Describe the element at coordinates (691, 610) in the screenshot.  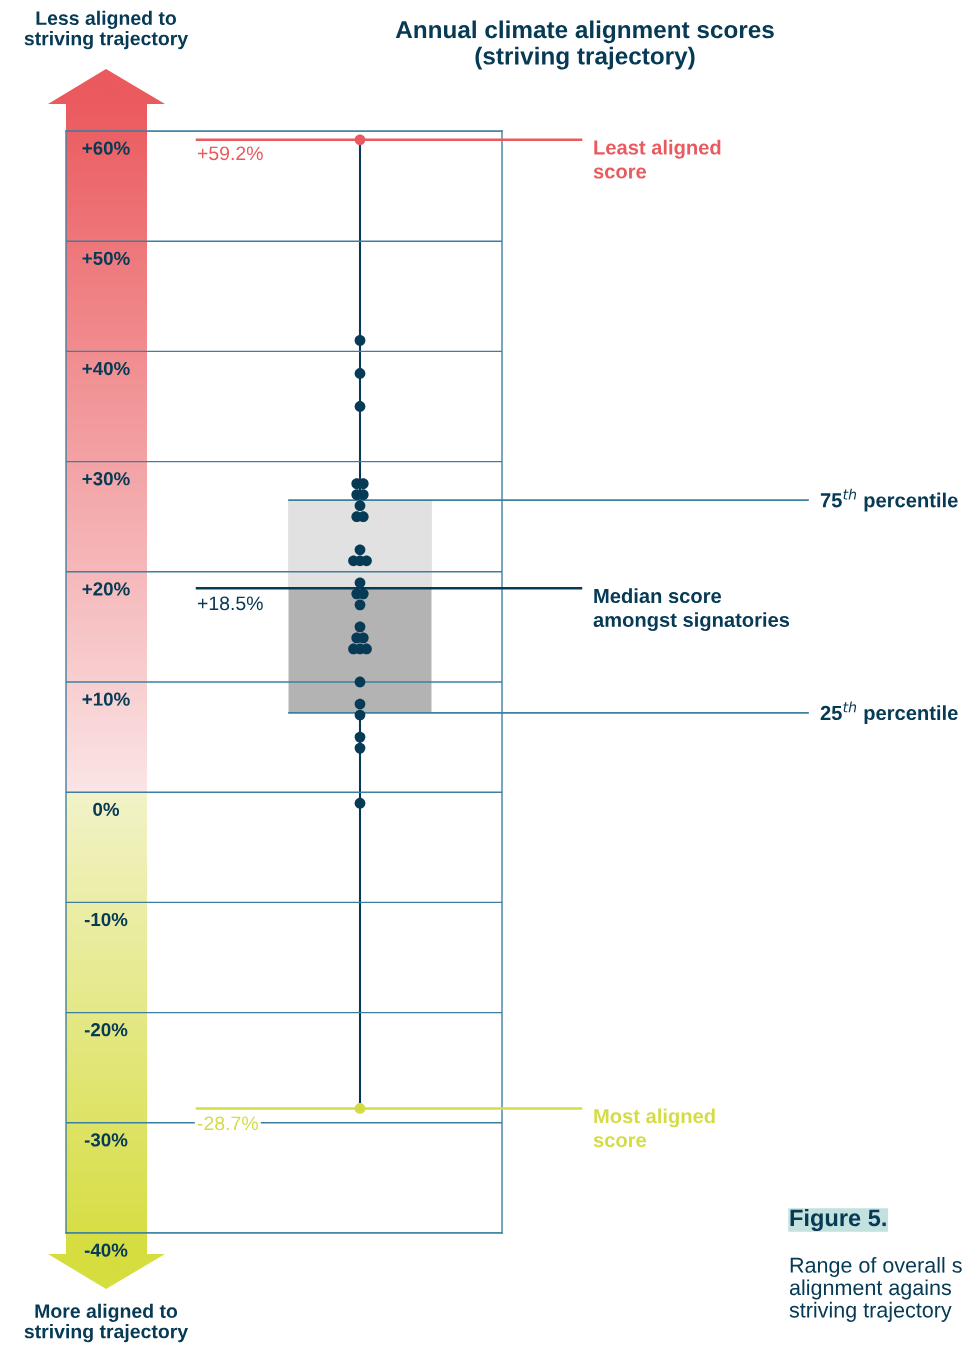
I see `ref-line-label: Median score amongst signatories` at that location.